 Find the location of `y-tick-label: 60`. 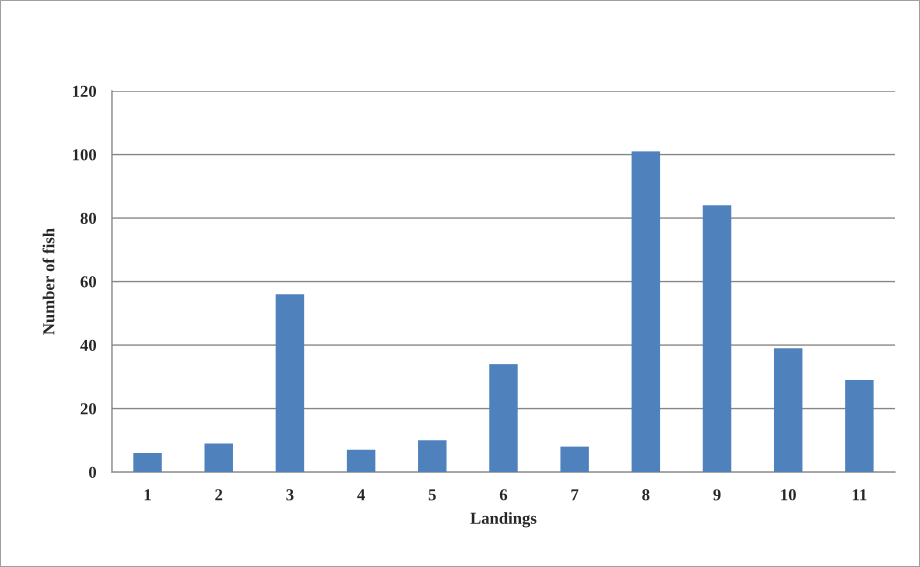

y-tick-label: 60 is located at coordinates (88, 282).